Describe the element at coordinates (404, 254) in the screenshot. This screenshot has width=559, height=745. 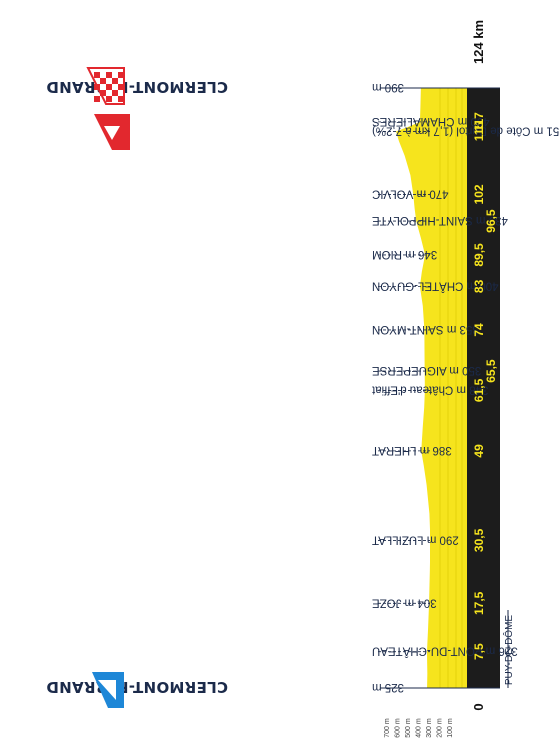
I see `waypoint-label: 346 m RIOM` at that location.